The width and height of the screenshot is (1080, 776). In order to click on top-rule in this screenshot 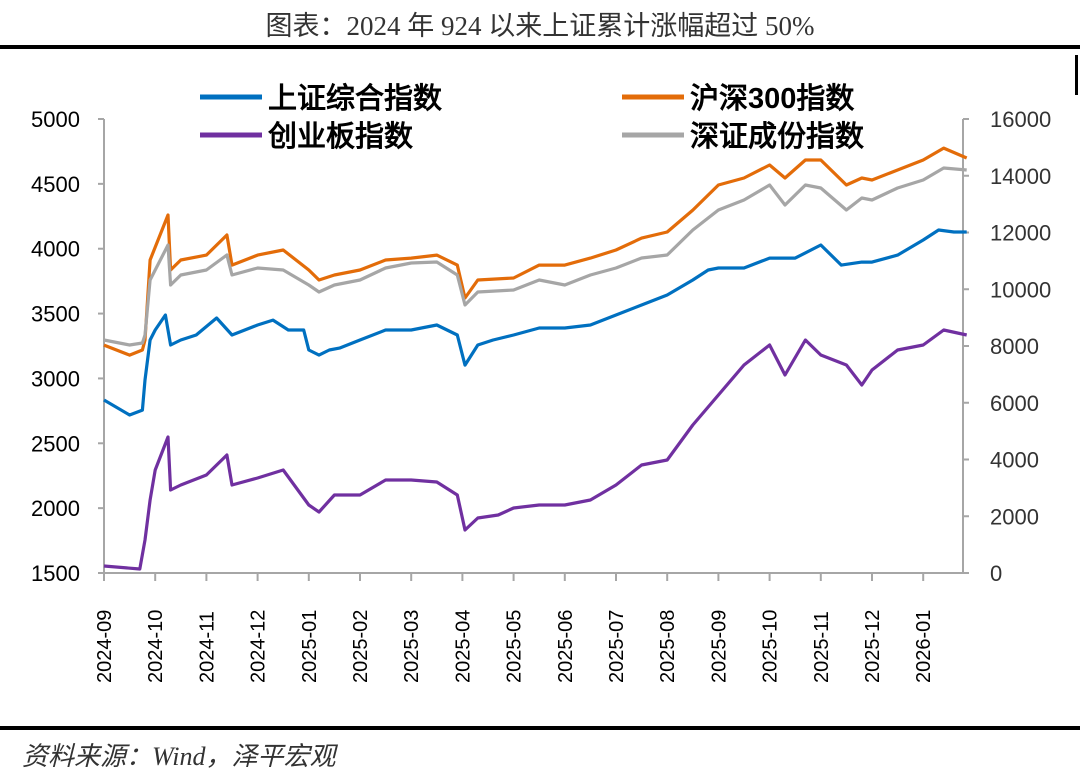, I will do `click(540, 47)`.